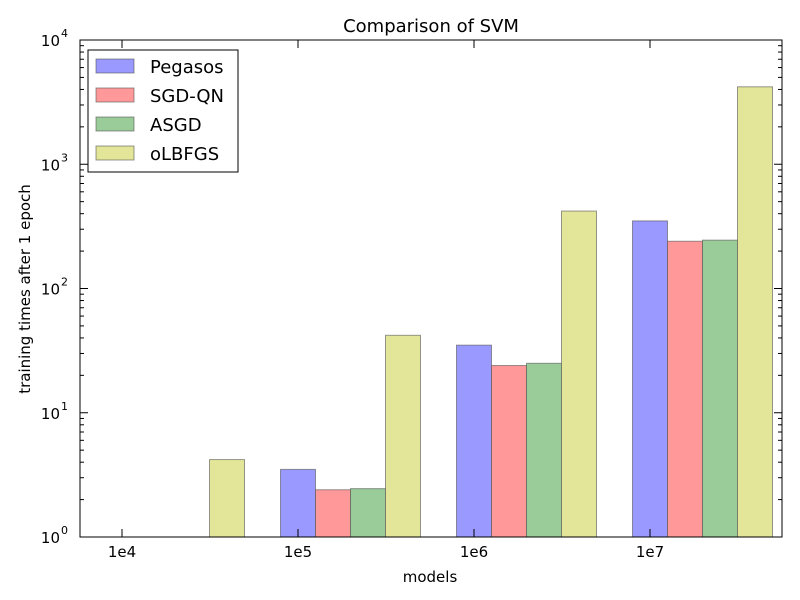 The width and height of the screenshot is (800, 600). Describe the element at coordinates (184, 154) in the screenshot. I see `legend-label-olbfgs: oLBFGS` at that location.